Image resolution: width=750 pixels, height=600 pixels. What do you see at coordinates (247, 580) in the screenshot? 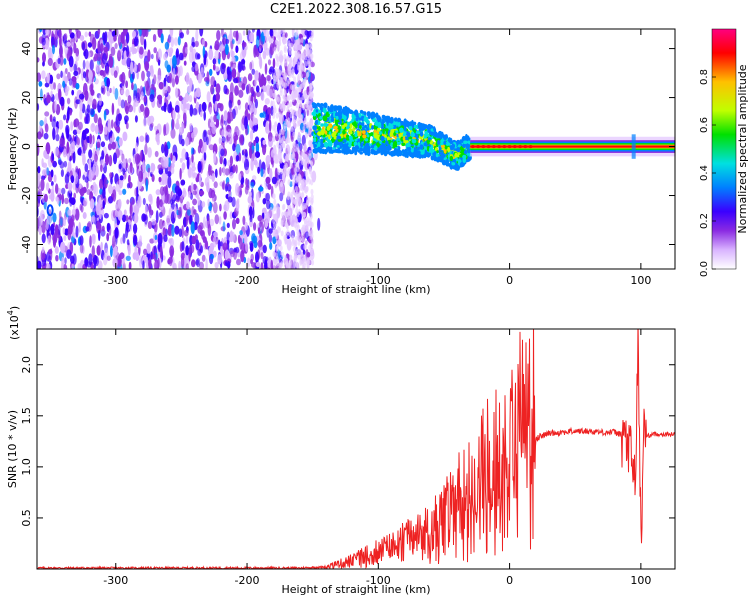
I see `x-tick-label: -200` at bounding box center [247, 580].